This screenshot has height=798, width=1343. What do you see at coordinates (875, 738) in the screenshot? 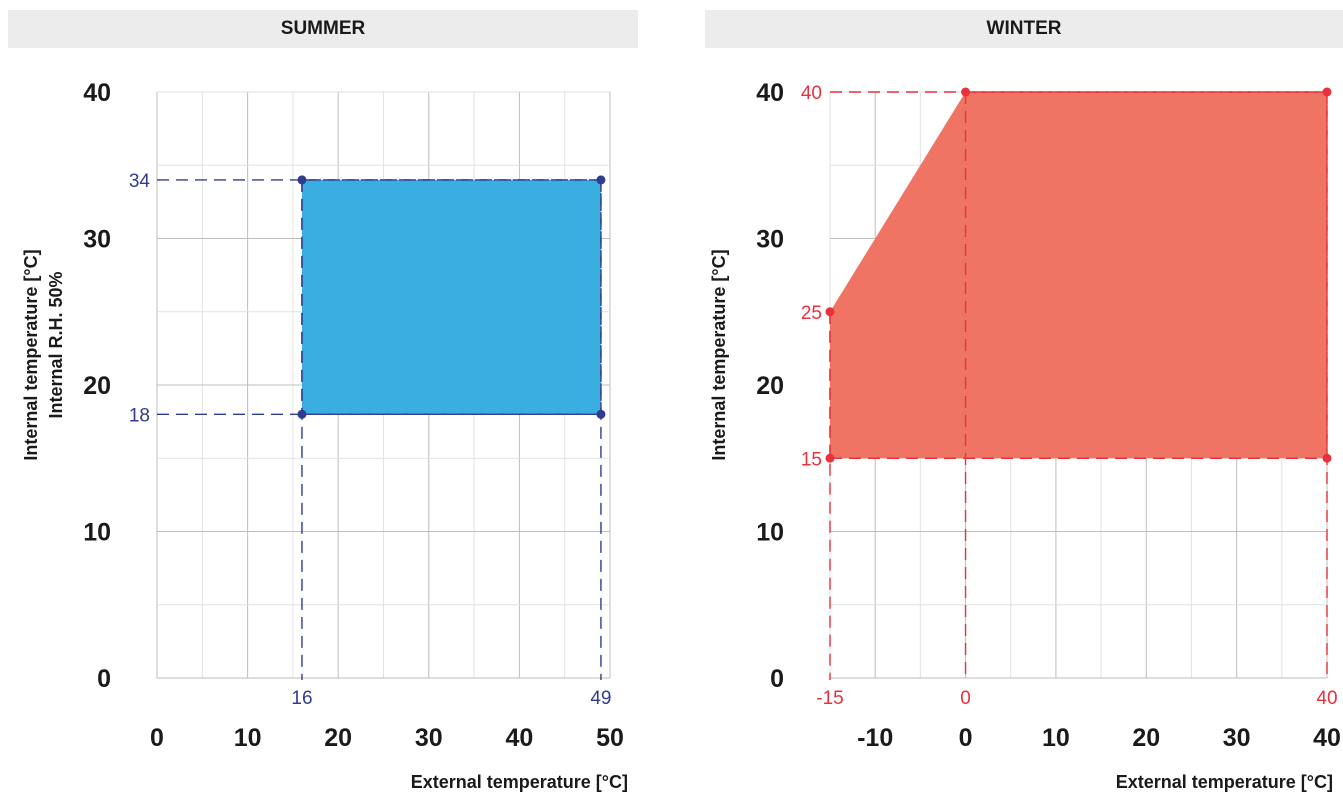
I see `x-tick-label: -10` at bounding box center [875, 738].